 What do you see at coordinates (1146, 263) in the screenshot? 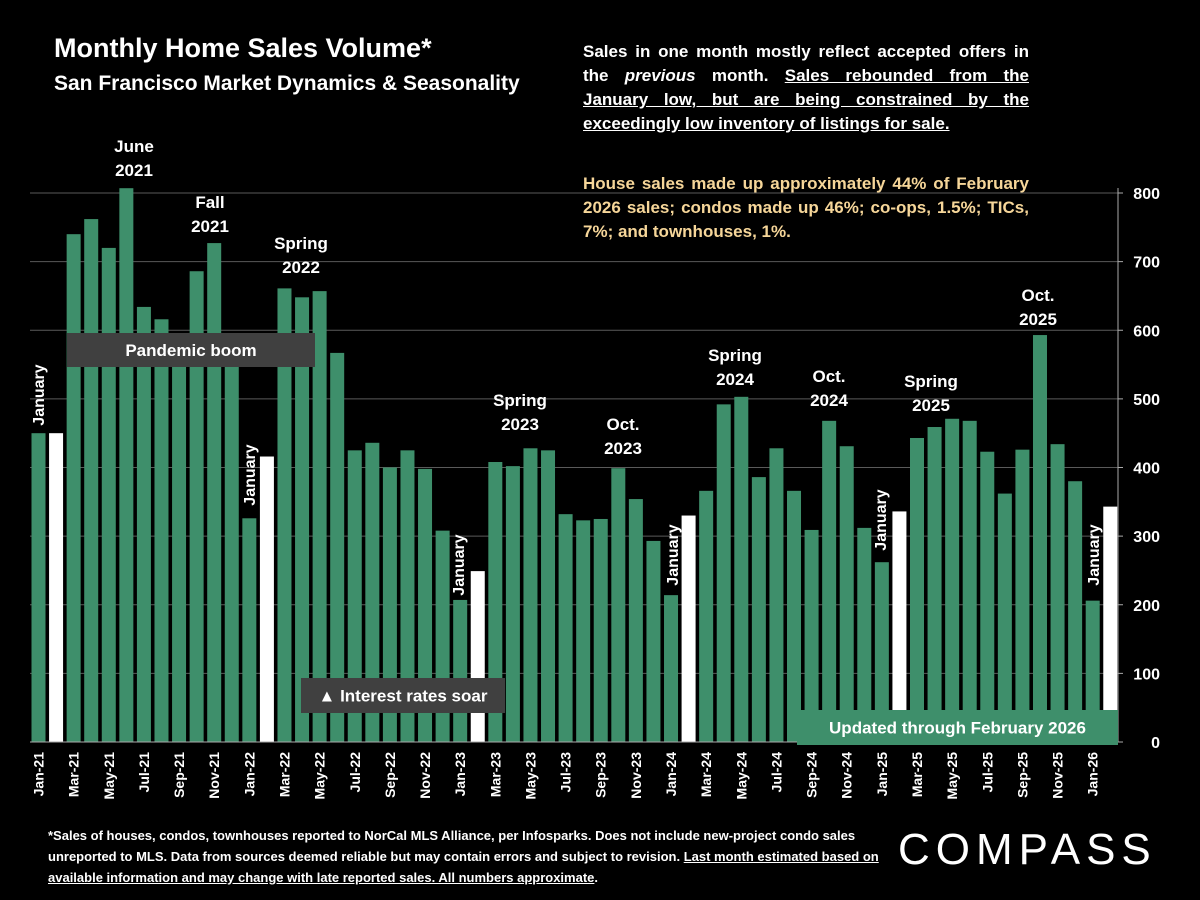
I see `y-tick-label: 700` at bounding box center [1146, 263].